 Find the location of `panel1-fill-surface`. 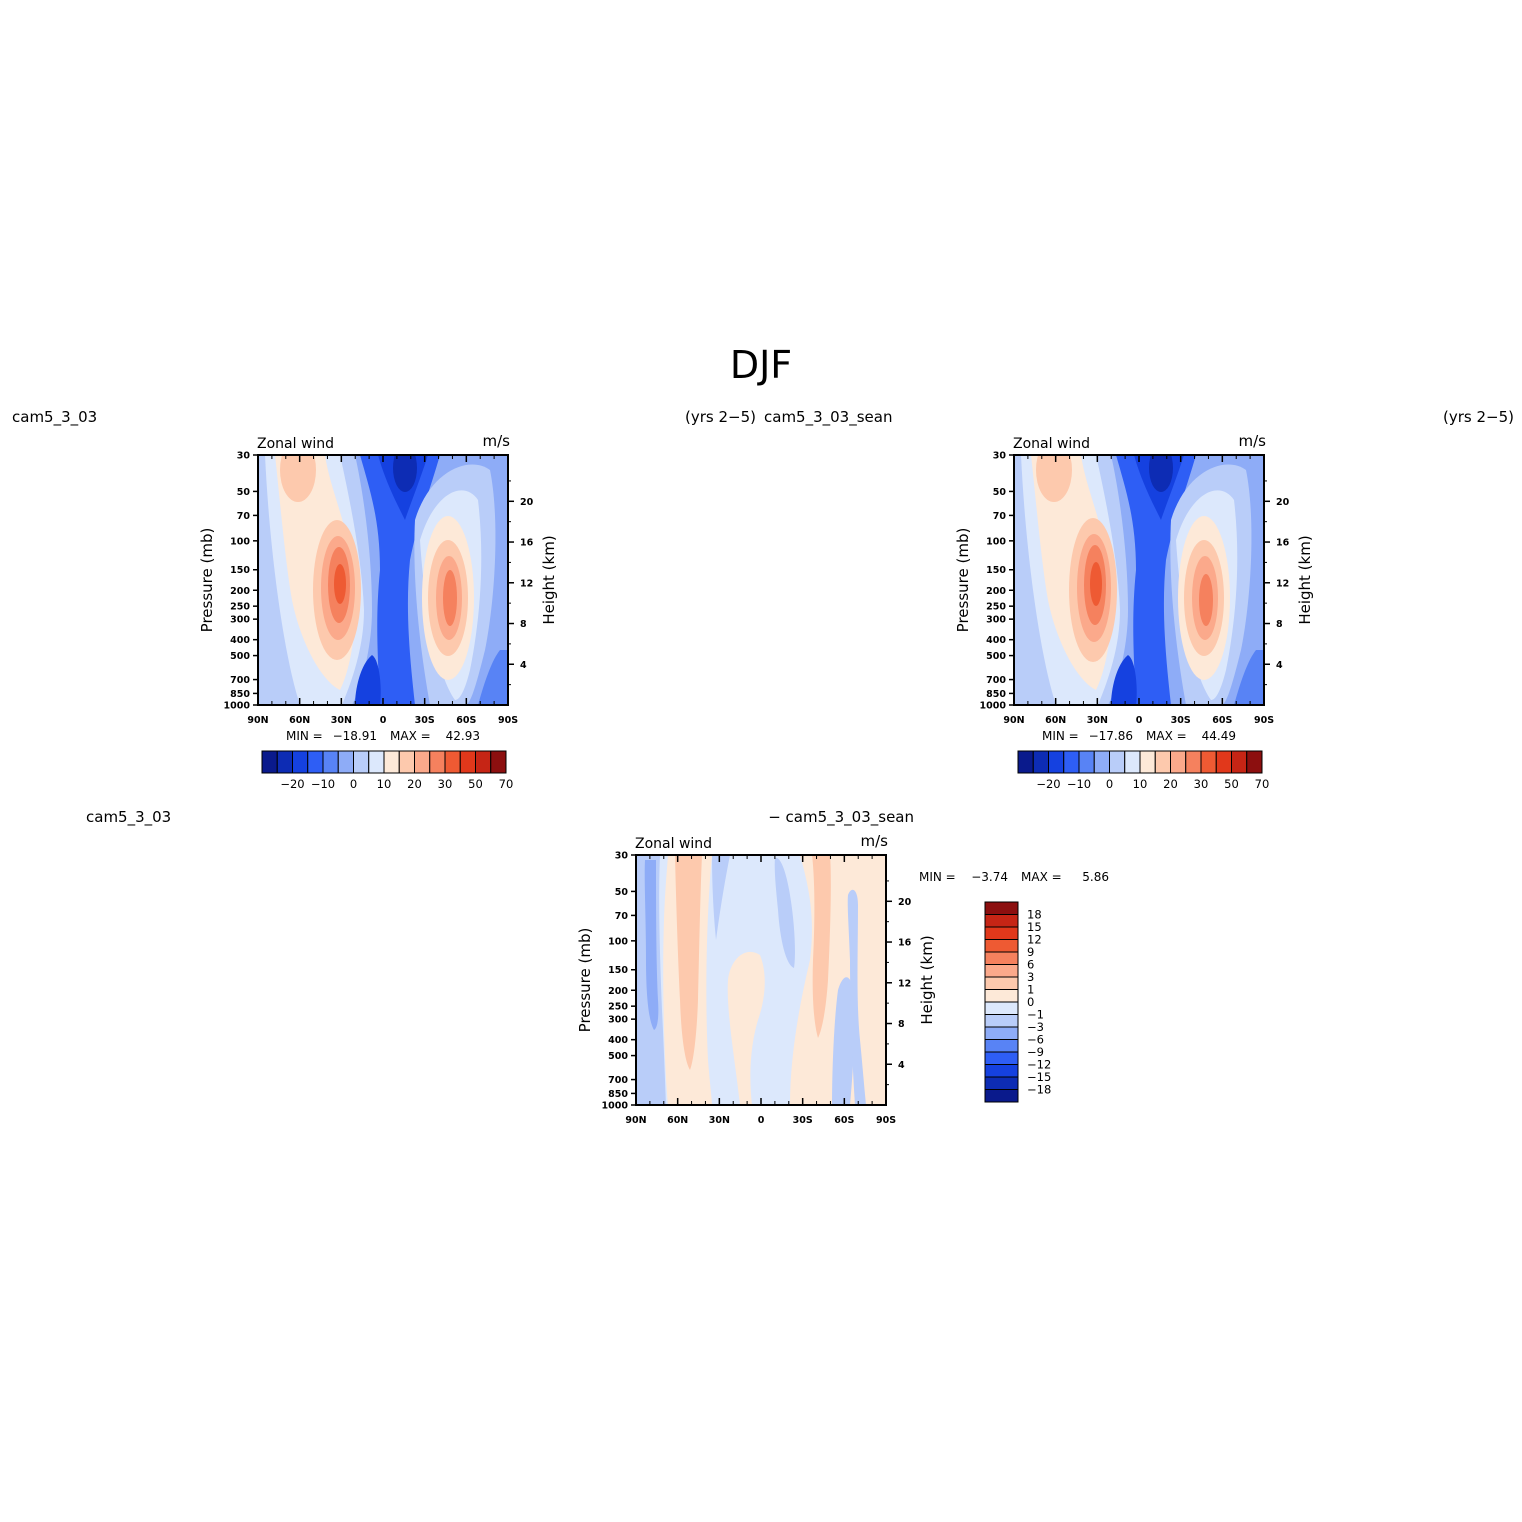

panel1-fill-surface is located at coordinates (368, 680).